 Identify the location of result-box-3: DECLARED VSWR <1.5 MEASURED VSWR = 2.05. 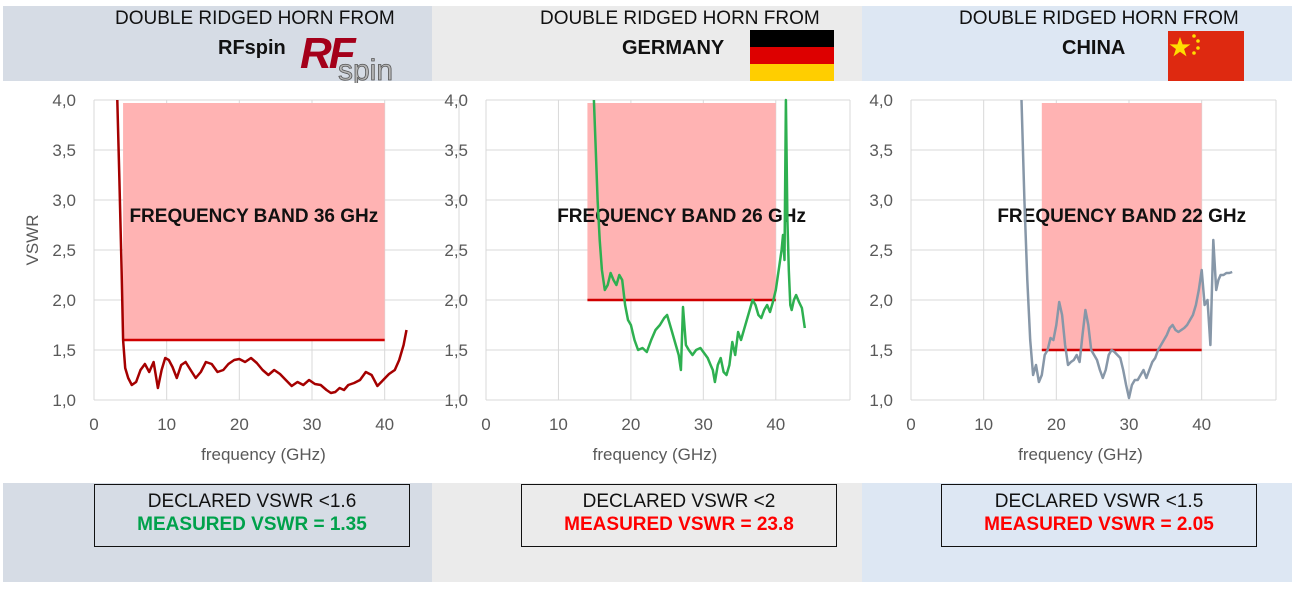
(1099, 515).